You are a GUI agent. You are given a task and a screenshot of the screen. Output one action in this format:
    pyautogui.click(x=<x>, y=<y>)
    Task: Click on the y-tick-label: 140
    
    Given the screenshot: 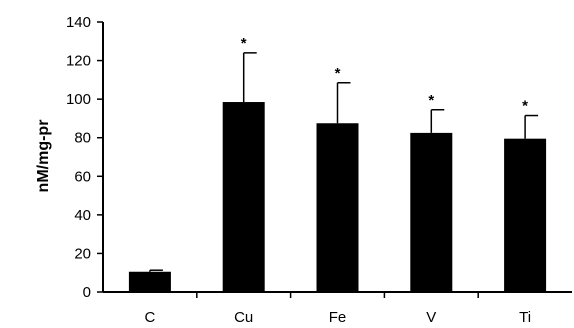 What is the action you would take?
    pyautogui.click(x=78, y=22)
    